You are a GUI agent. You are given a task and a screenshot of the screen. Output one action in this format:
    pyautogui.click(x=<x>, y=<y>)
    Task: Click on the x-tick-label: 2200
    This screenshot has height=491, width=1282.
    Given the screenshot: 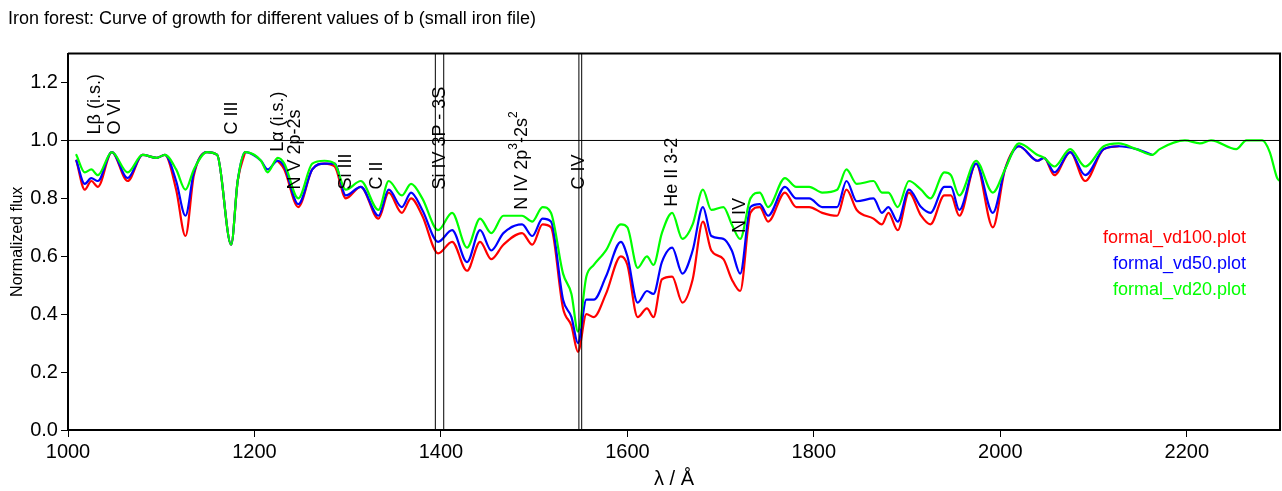 What is the action you would take?
    pyautogui.click(x=1187, y=450)
    